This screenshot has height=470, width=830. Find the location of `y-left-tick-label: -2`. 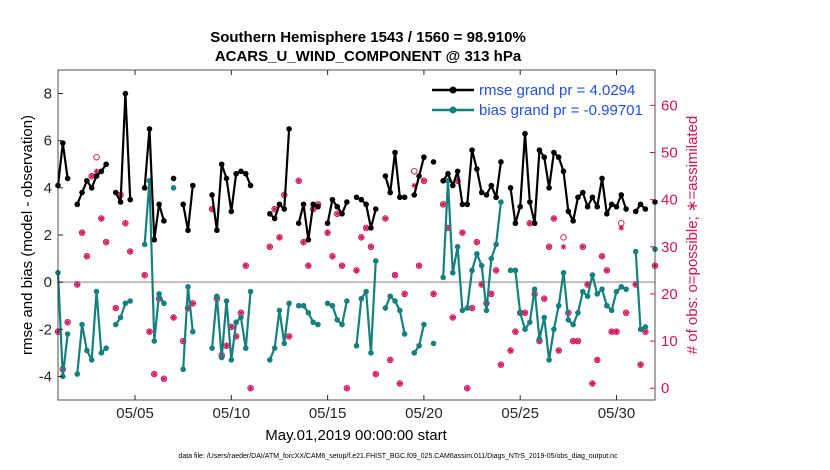

y-left-tick-label: -2 is located at coordinates (45, 329).